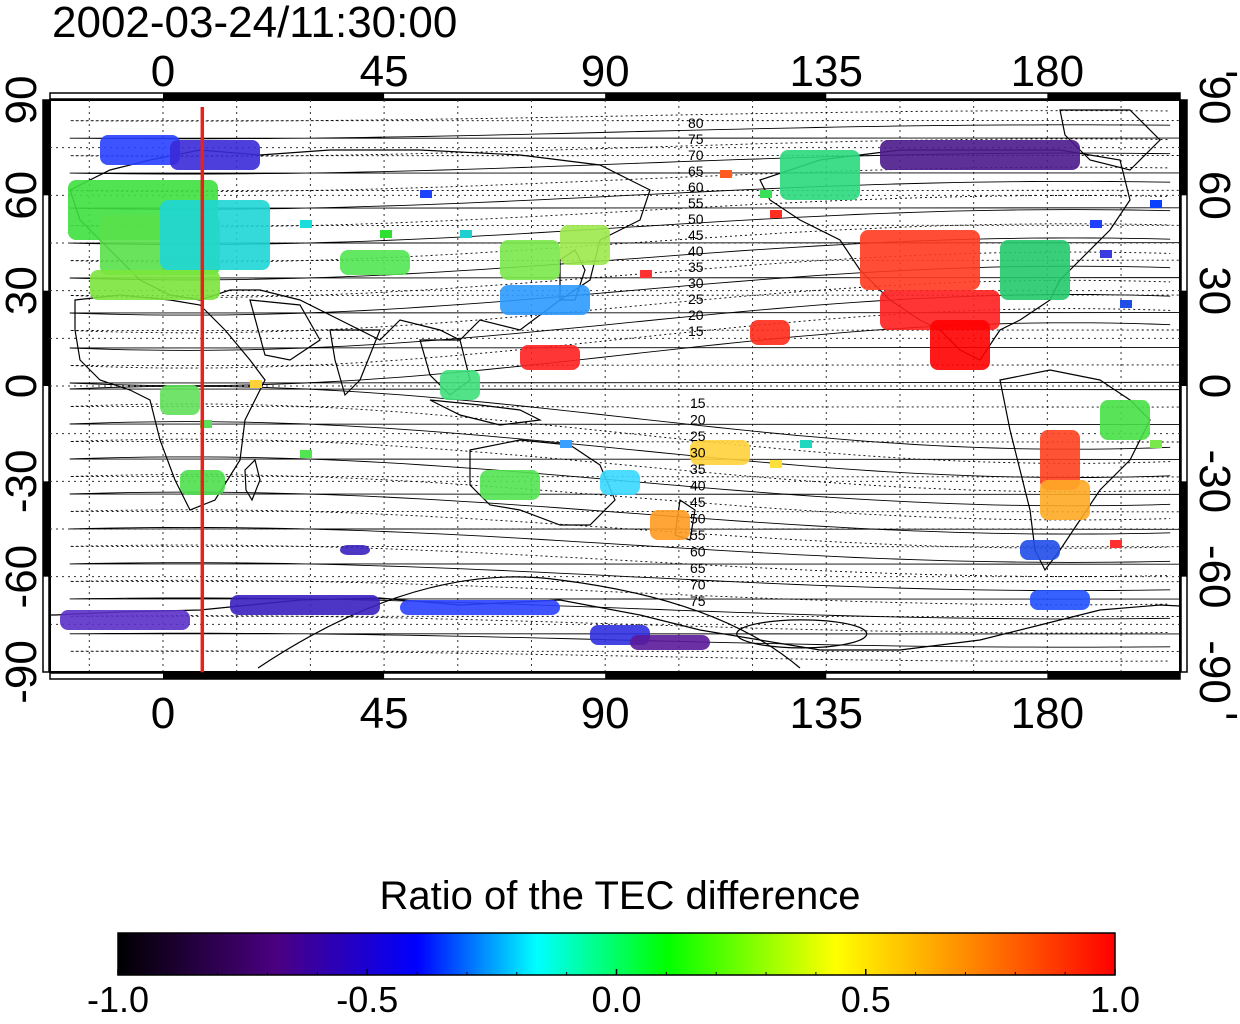 The width and height of the screenshot is (1240, 1024). What do you see at coordinates (698, 535) in the screenshot?
I see `contour-label-south: 55` at bounding box center [698, 535].